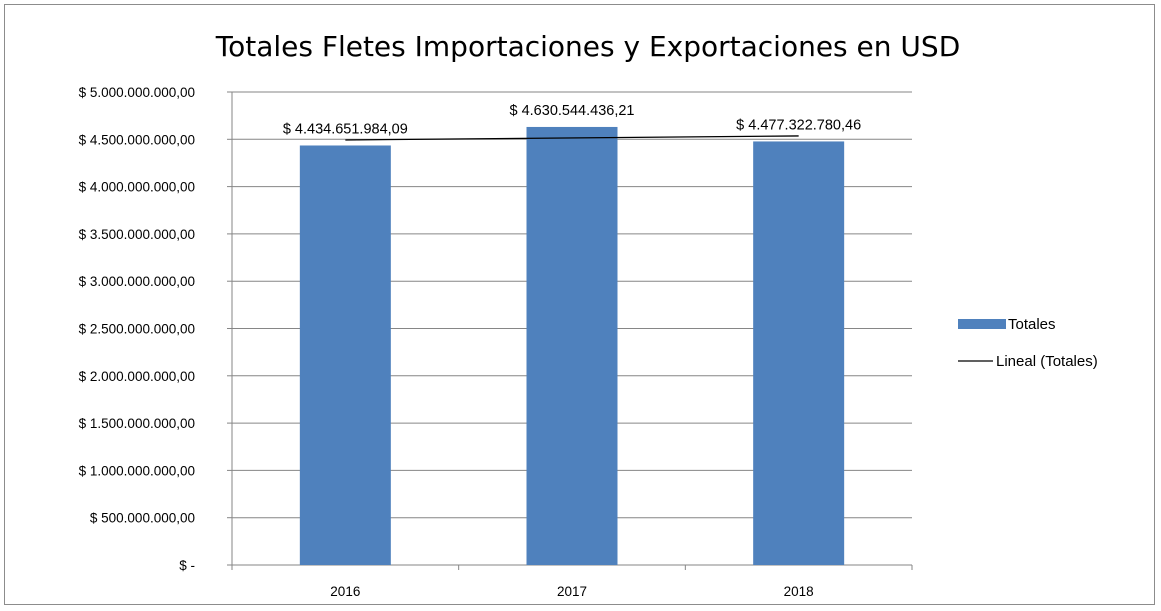 Image resolution: width=1161 pixels, height=611 pixels. Describe the element at coordinates (798, 125) in the screenshot. I see `data-label: $ 4.477.322.780,46` at that location.